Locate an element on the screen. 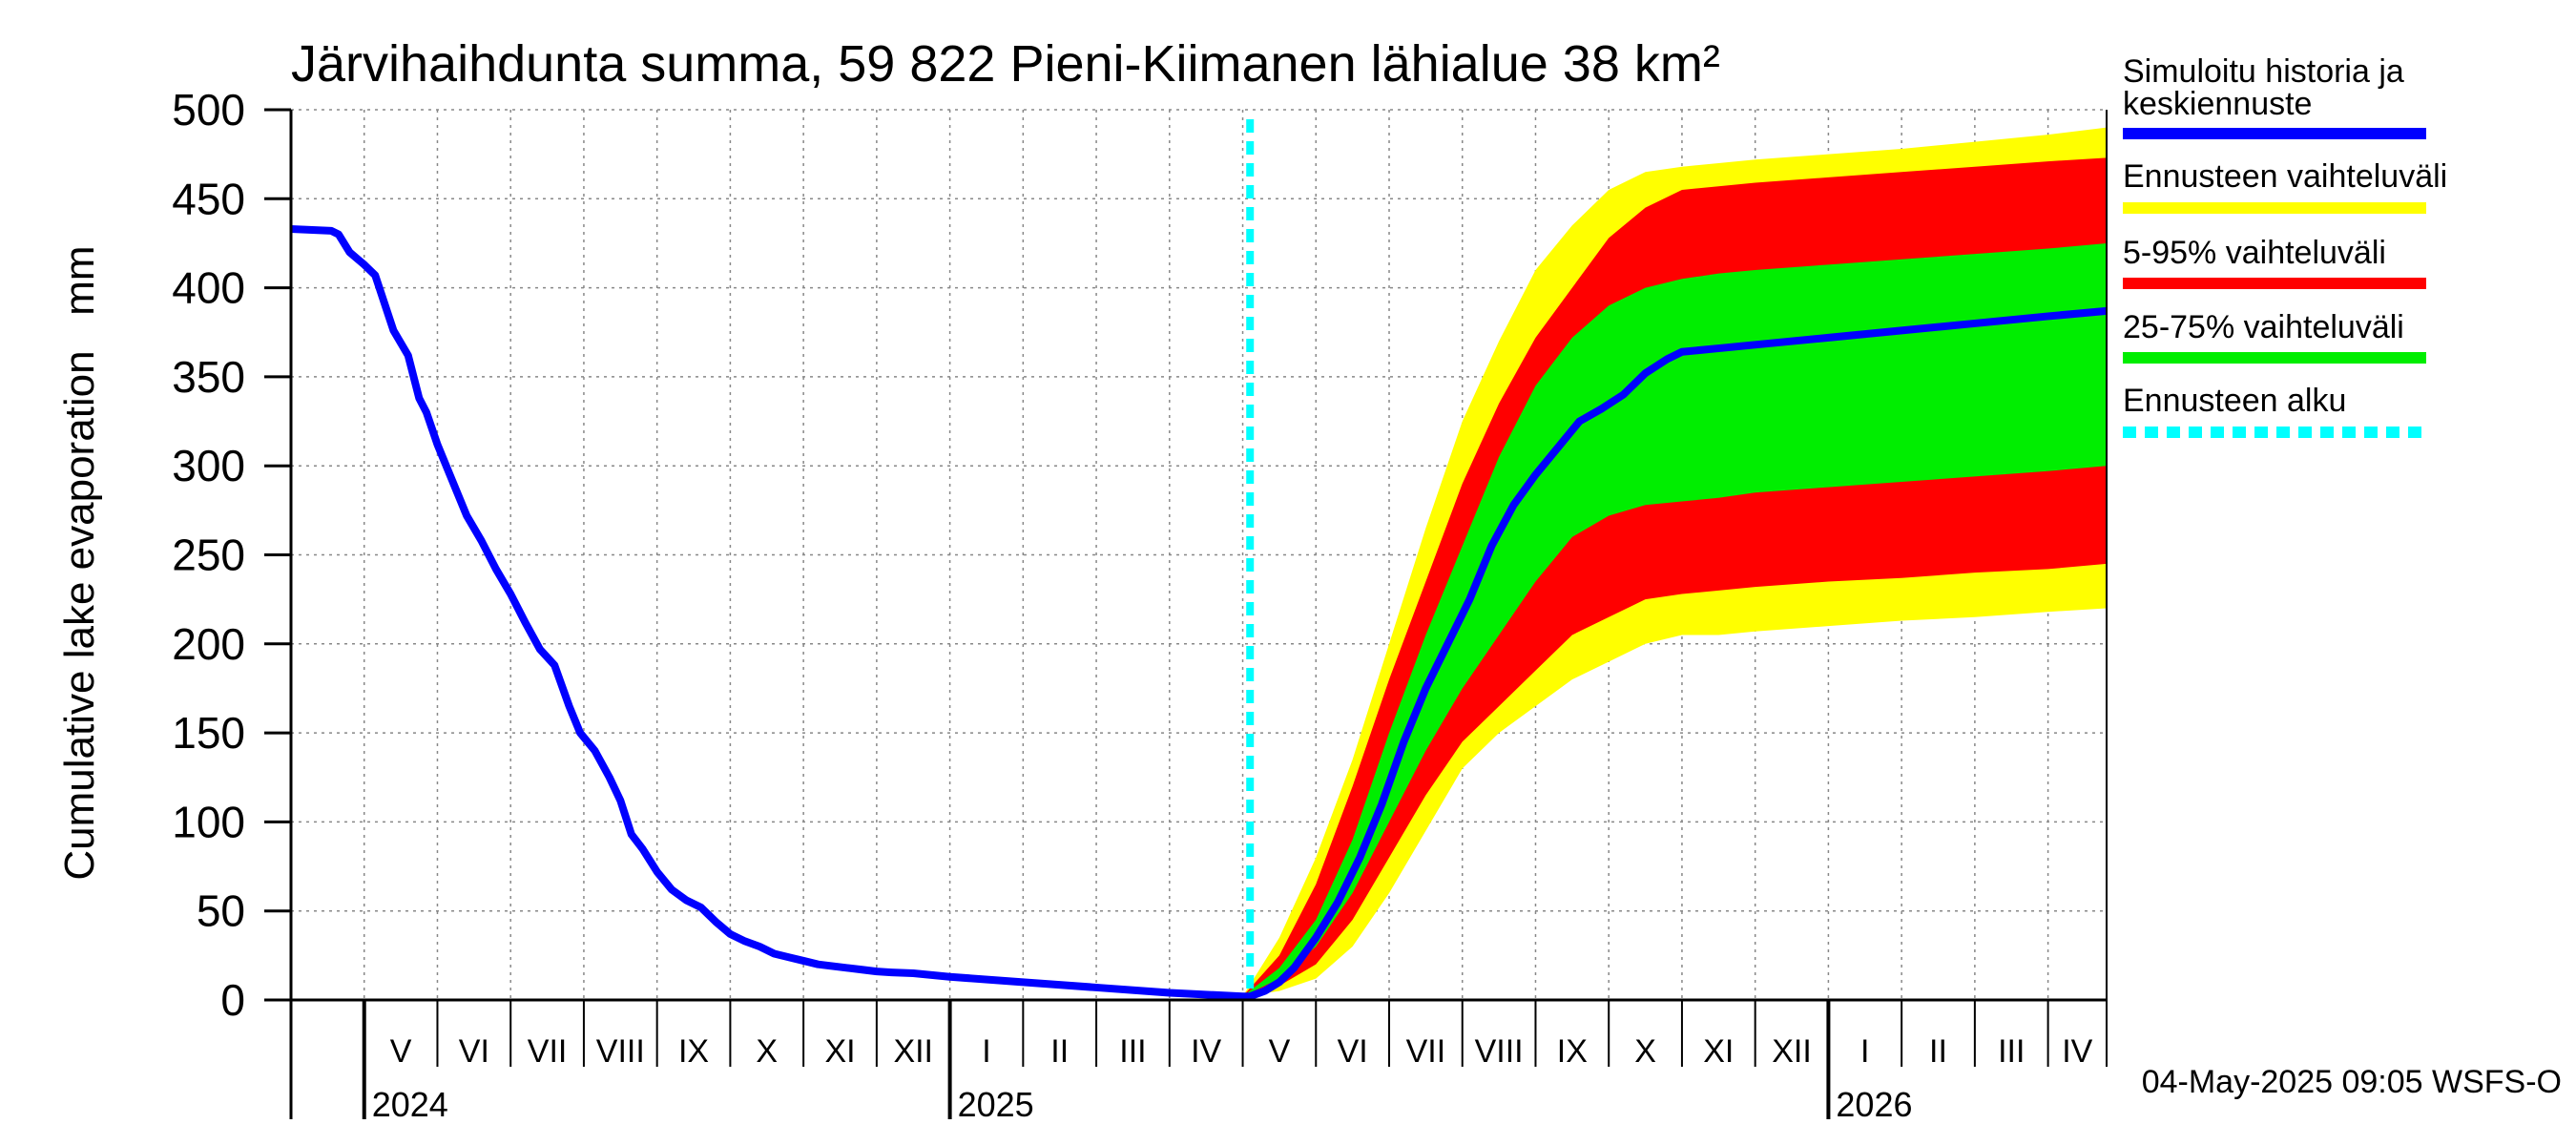 Image resolution: width=2576 pixels, height=1145 pixels. legend-label: Ennusteen vaihteluväli is located at coordinates (2285, 177).